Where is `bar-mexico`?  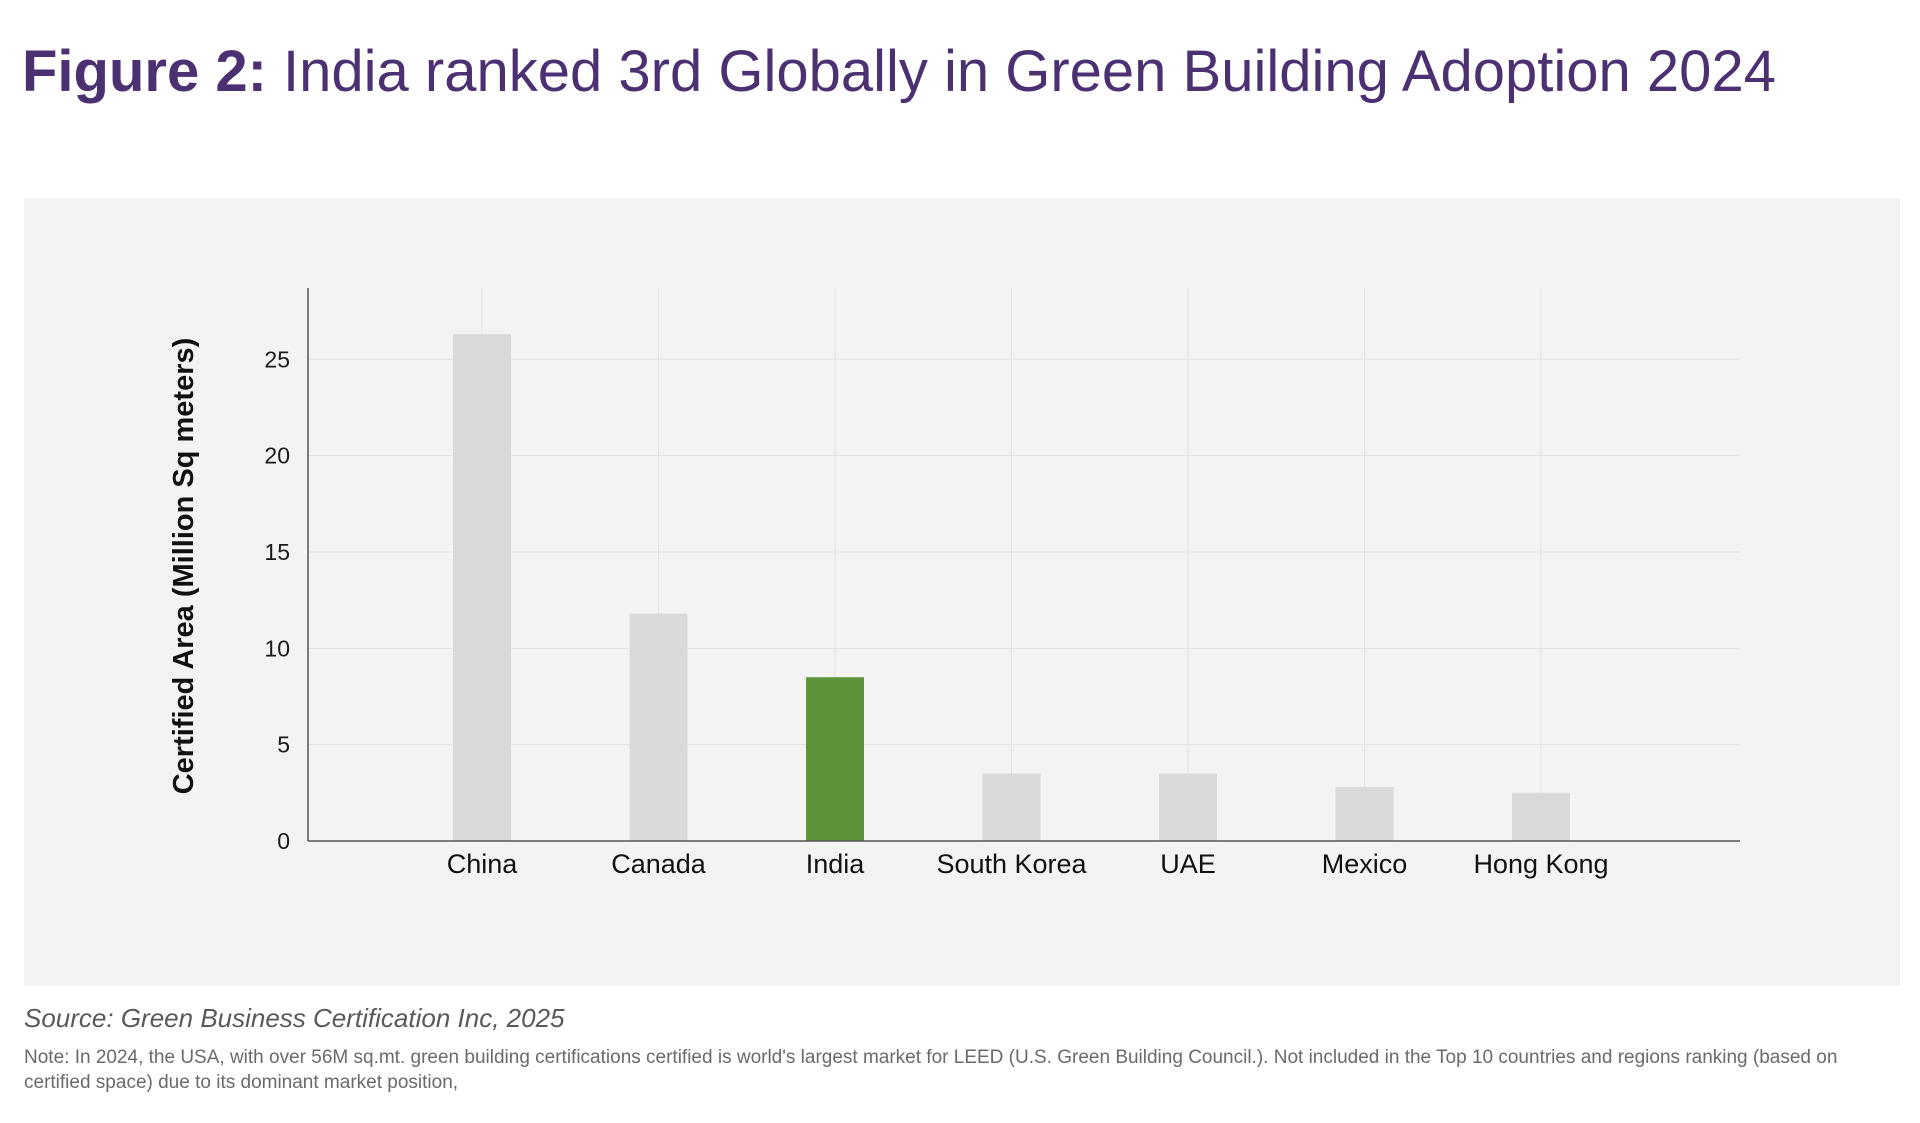
bar-mexico is located at coordinates (1364, 814).